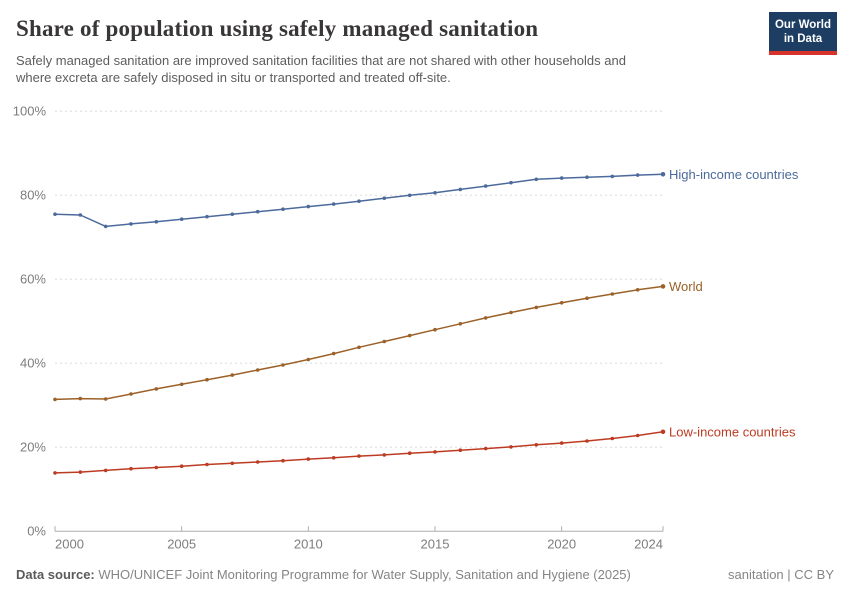 This screenshot has height=600, width=850. What do you see at coordinates (384, 341) in the screenshot?
I see `point-world-2013` at bounding box center [384, 341].